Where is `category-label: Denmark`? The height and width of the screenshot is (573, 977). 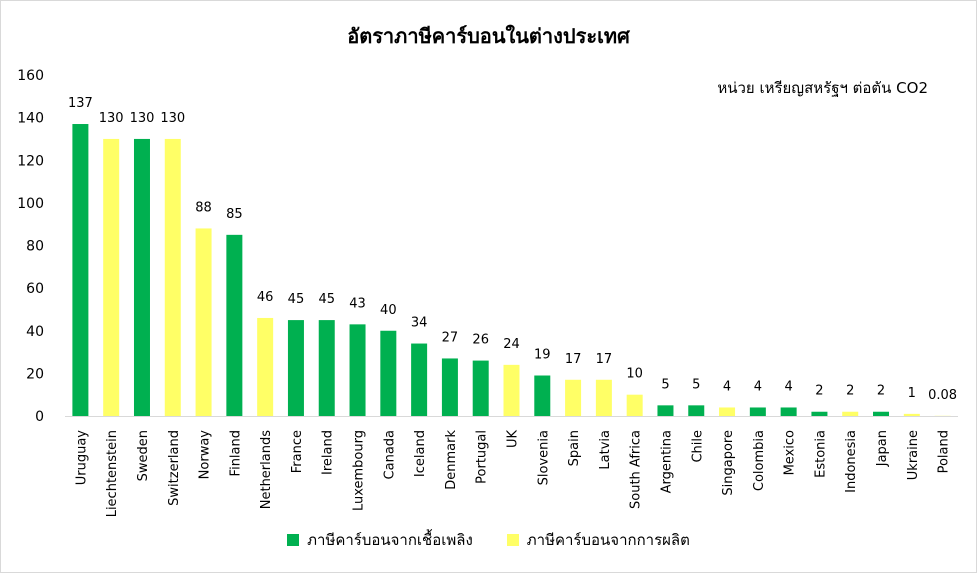
category-label: Denmark is located at coordinates (451, 460).